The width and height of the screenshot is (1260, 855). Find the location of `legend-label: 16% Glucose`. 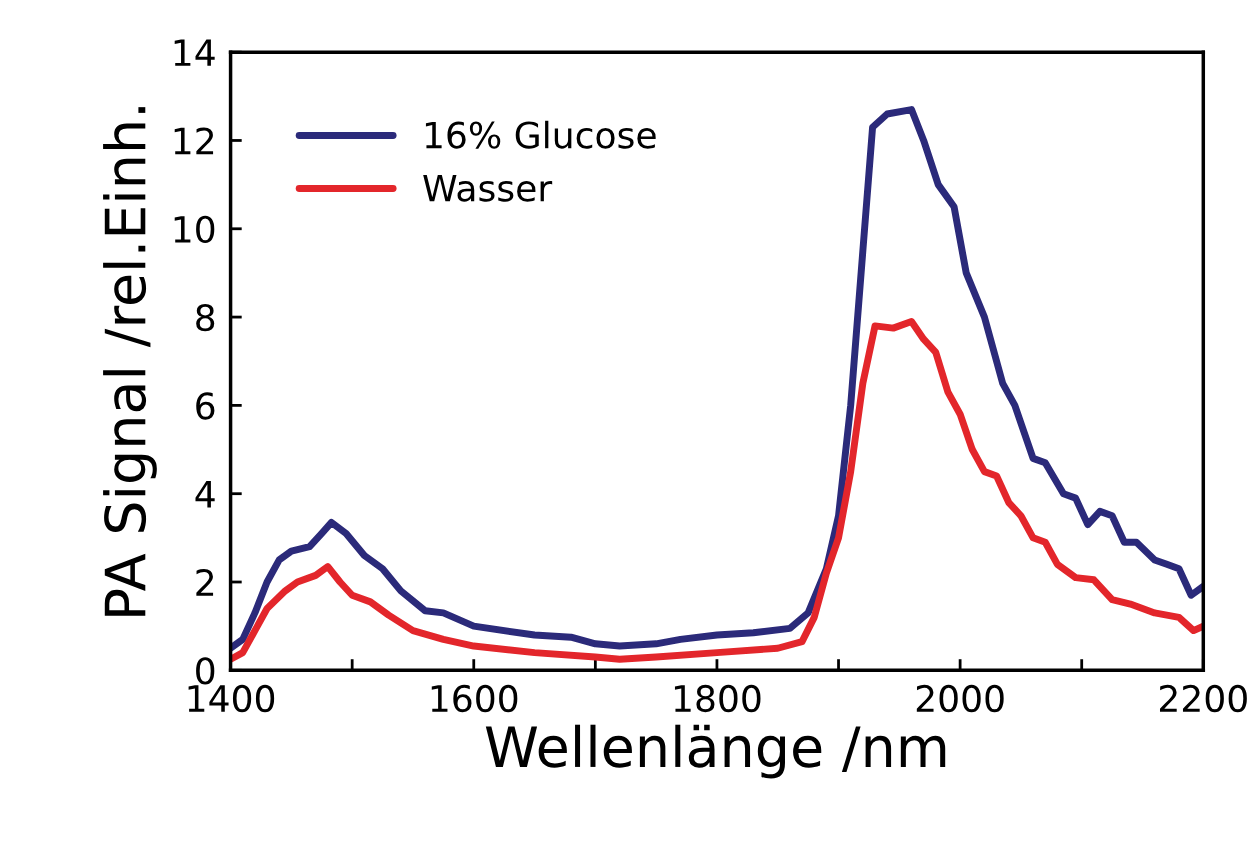

legend-label: 16% Glucose is located at coordinates (540, 134).